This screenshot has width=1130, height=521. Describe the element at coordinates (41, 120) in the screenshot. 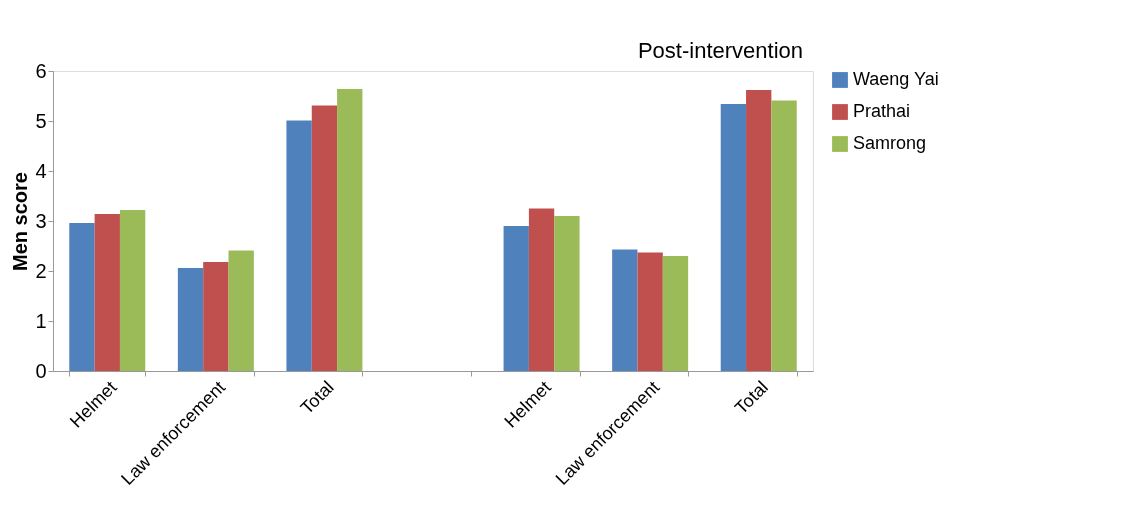

I see `y-tick-label: 5` at that location.